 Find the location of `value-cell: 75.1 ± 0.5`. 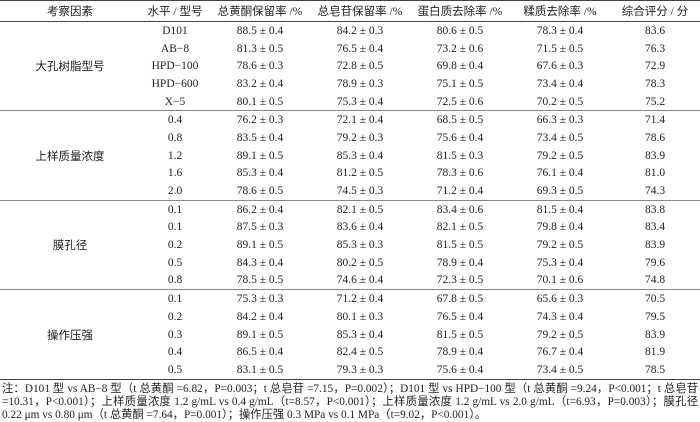

value-cell: 75.1 ± 0.5 is located at coordinates (460, 83).